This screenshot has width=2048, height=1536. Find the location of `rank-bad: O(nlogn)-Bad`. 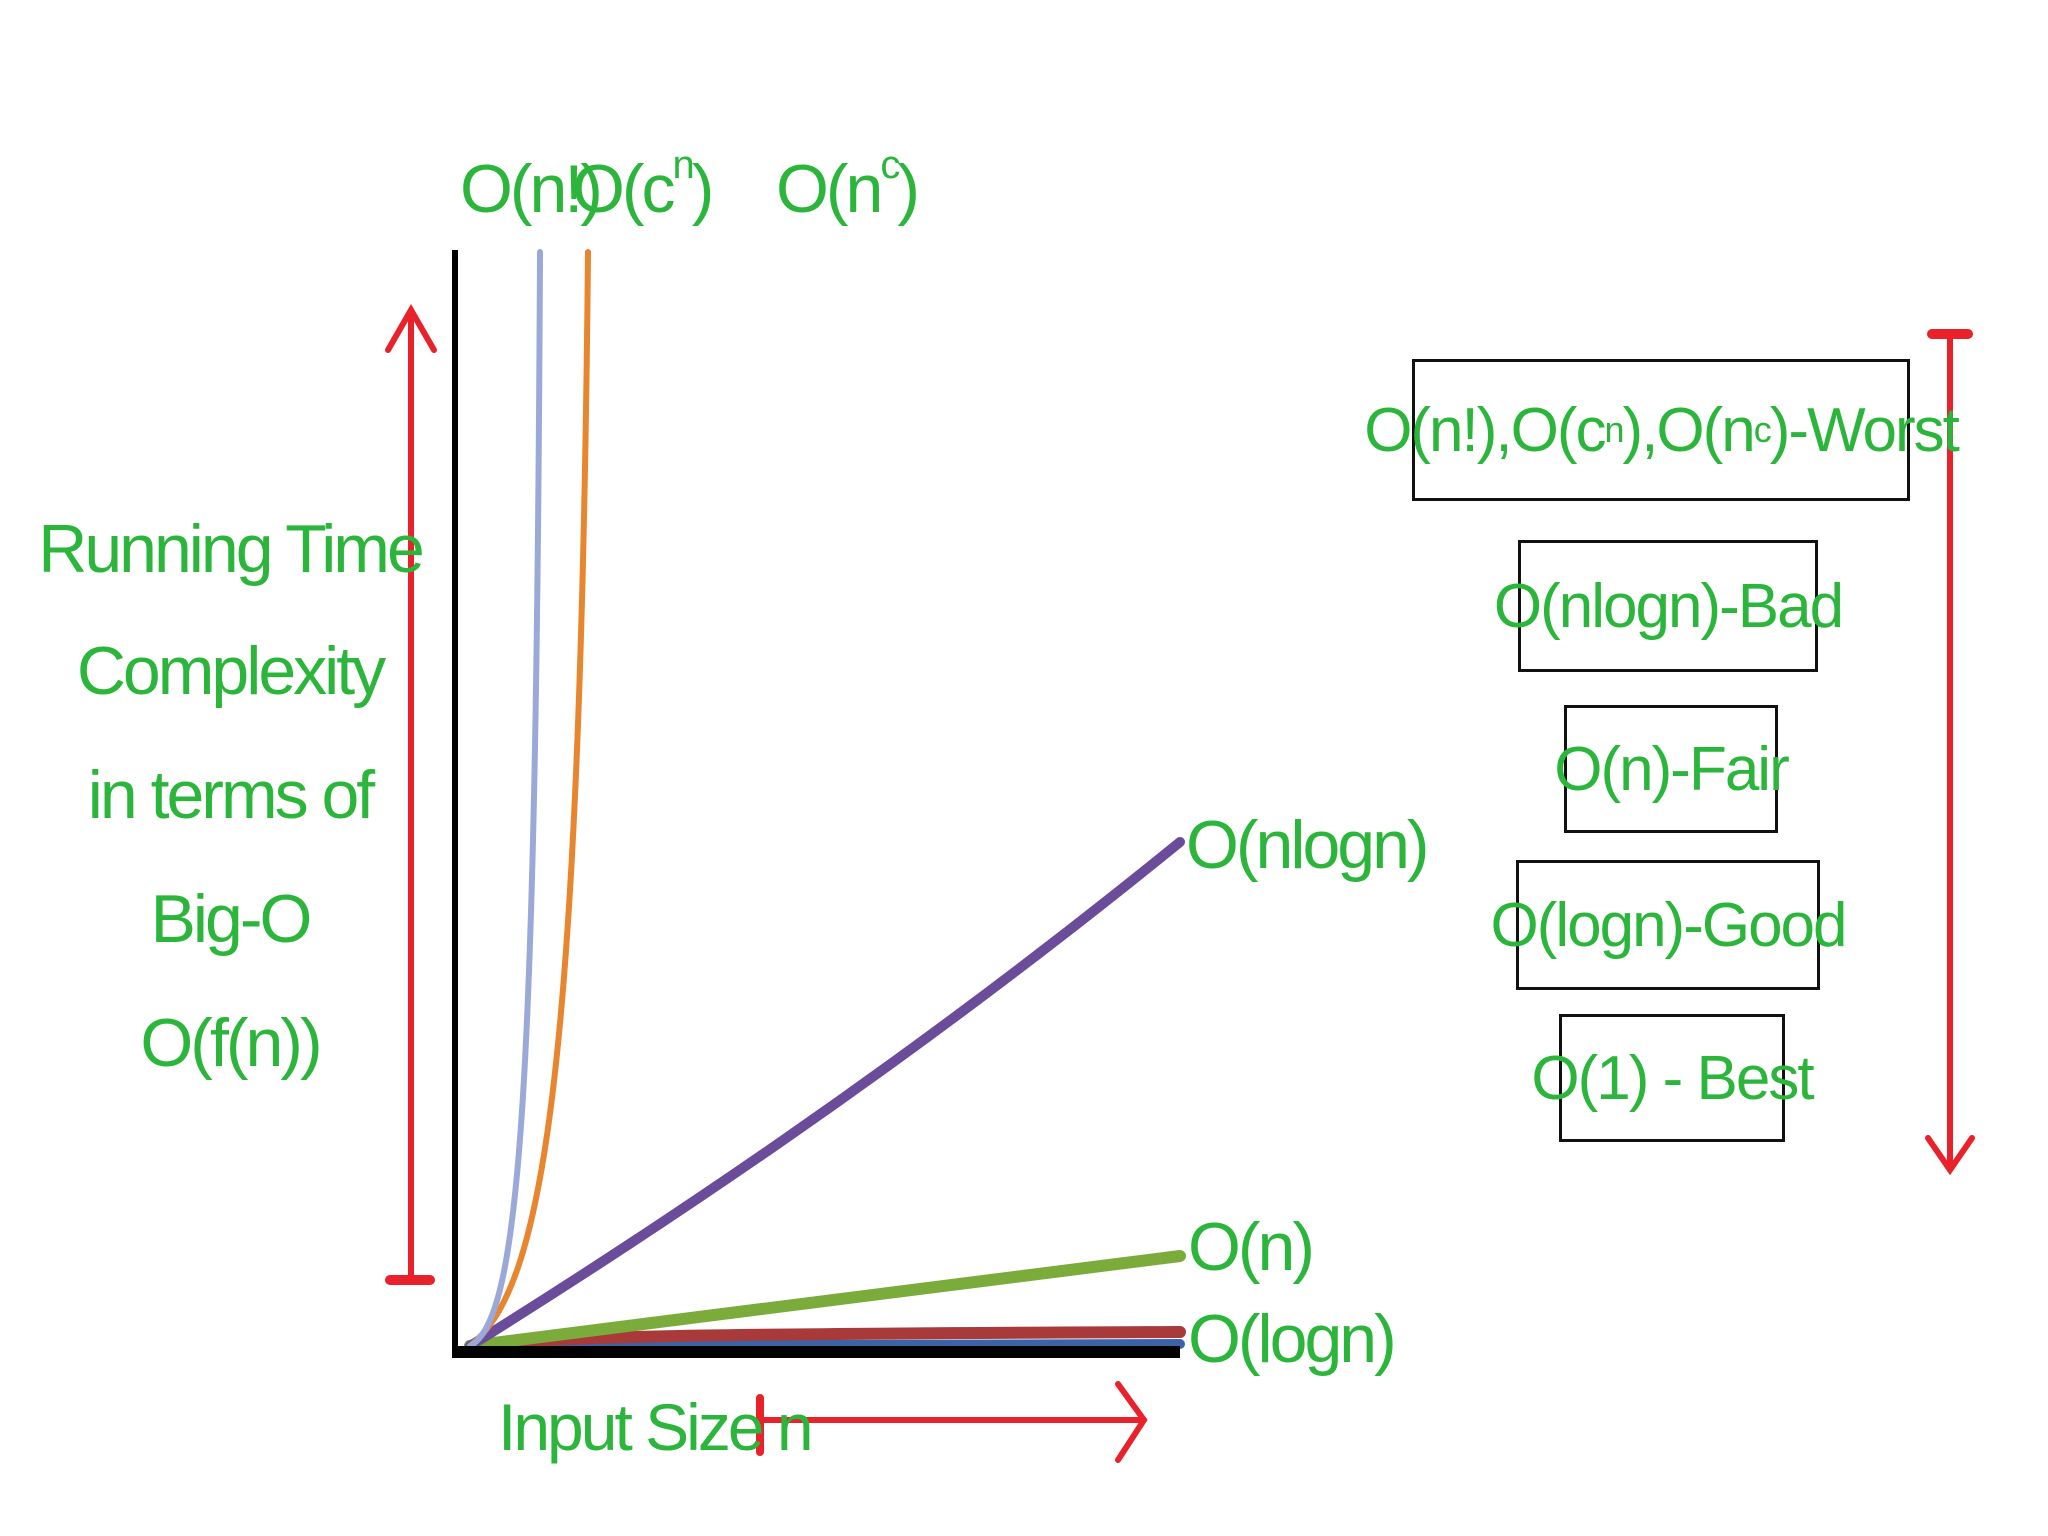

rank-bad: O(nlogn)-Bad is located at coordinates (1669, 606).